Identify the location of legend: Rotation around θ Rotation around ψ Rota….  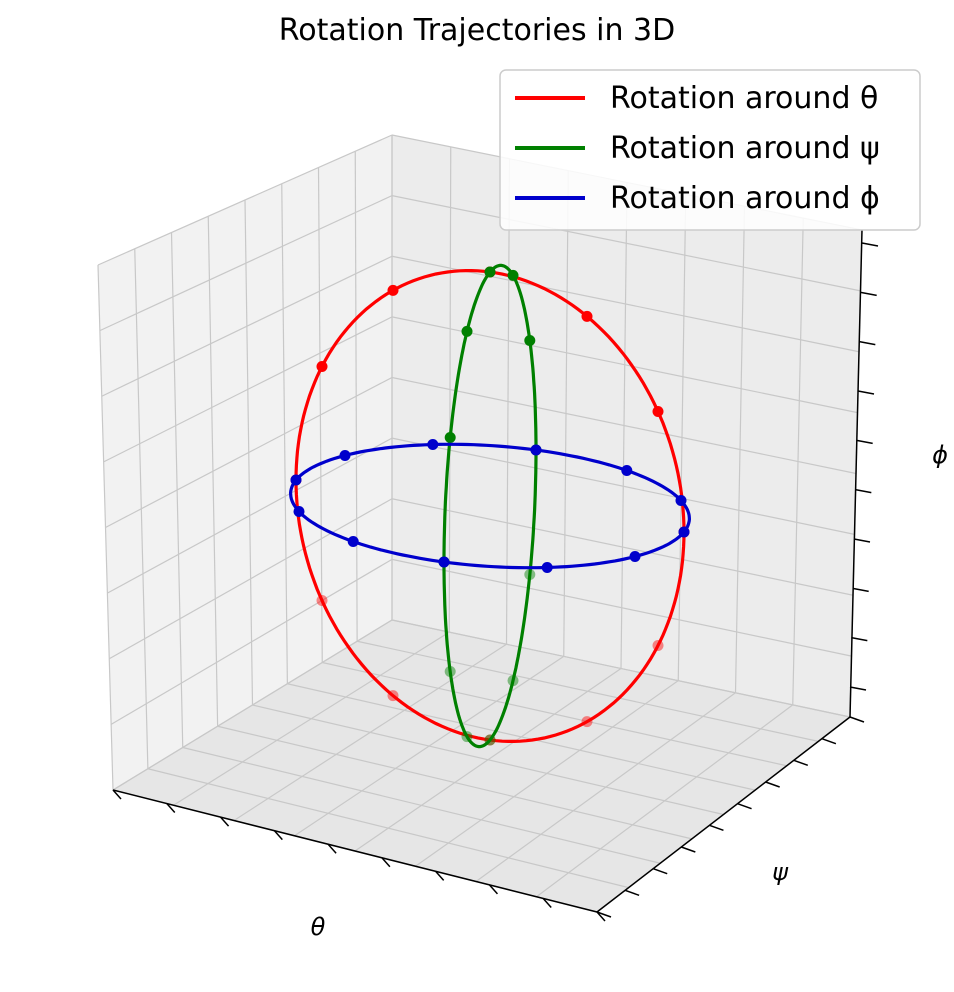
(710, 150).